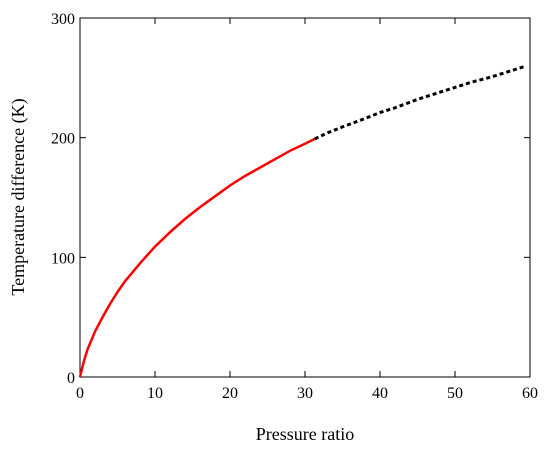 The width and height of the screenshot is (550, 450). I want to click on x-tick-label: 0, so click(80, 393).